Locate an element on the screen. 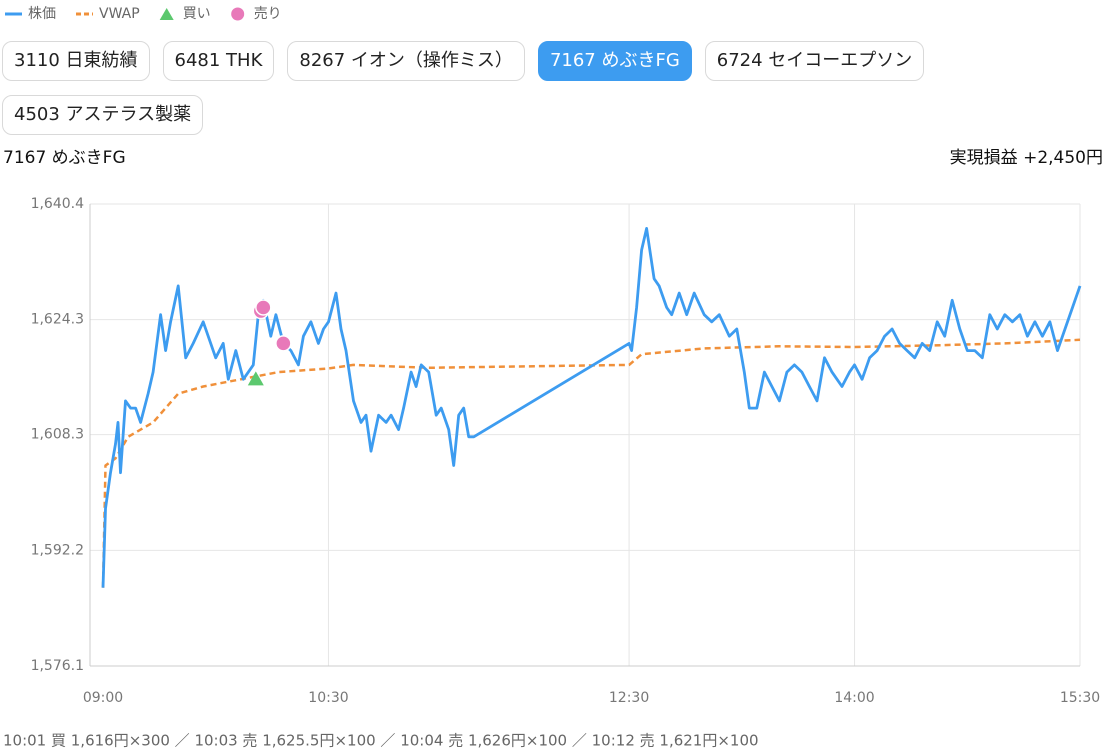  legend-label: 売り is located at coordinates (268, 14).